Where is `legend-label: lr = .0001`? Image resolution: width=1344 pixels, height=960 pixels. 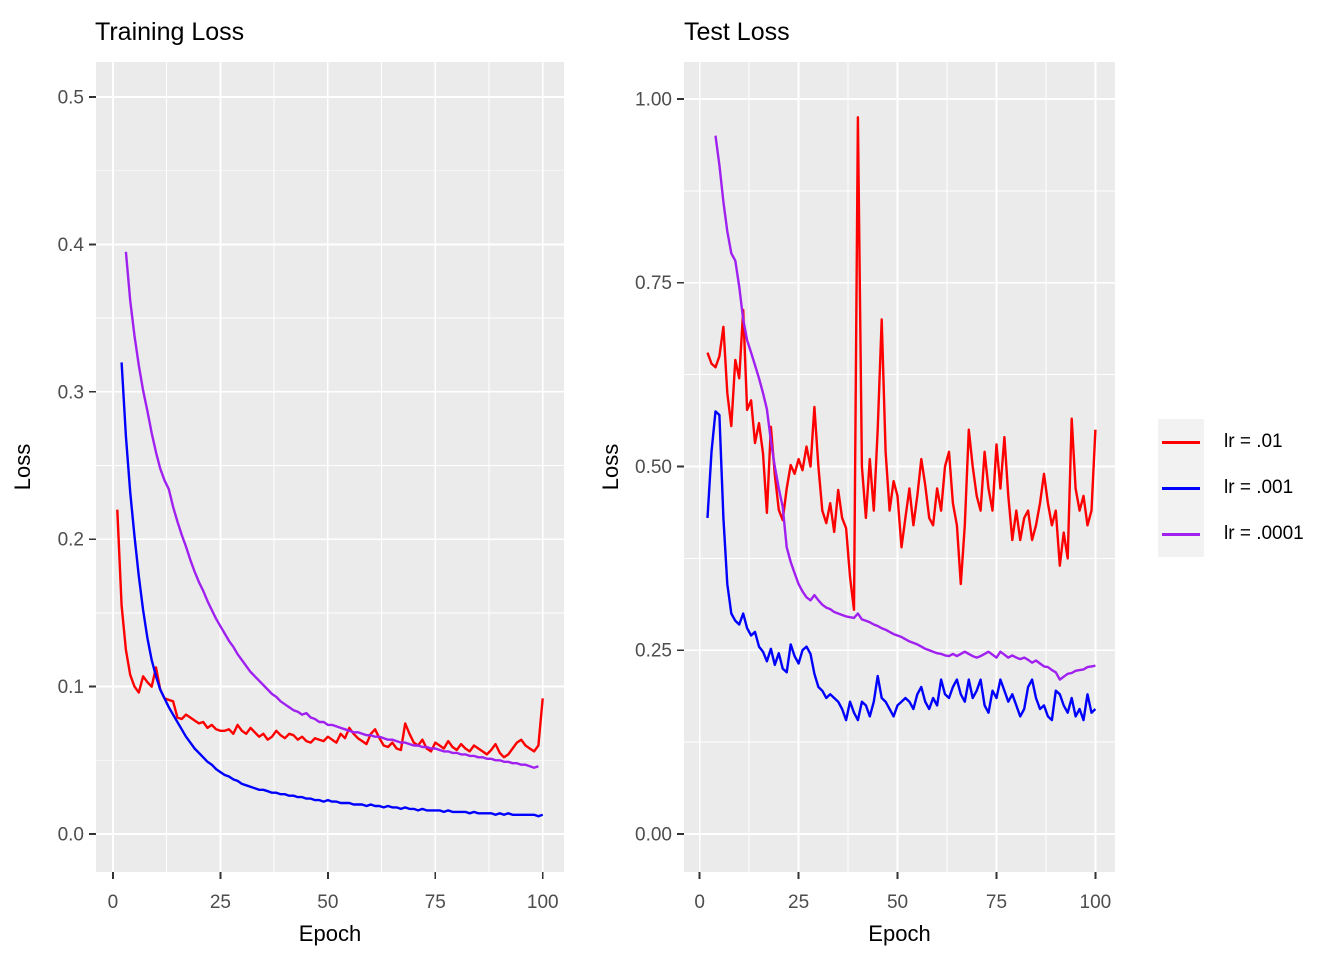
legend-label: lr = .0001 is located at coordinates (1264, 533).